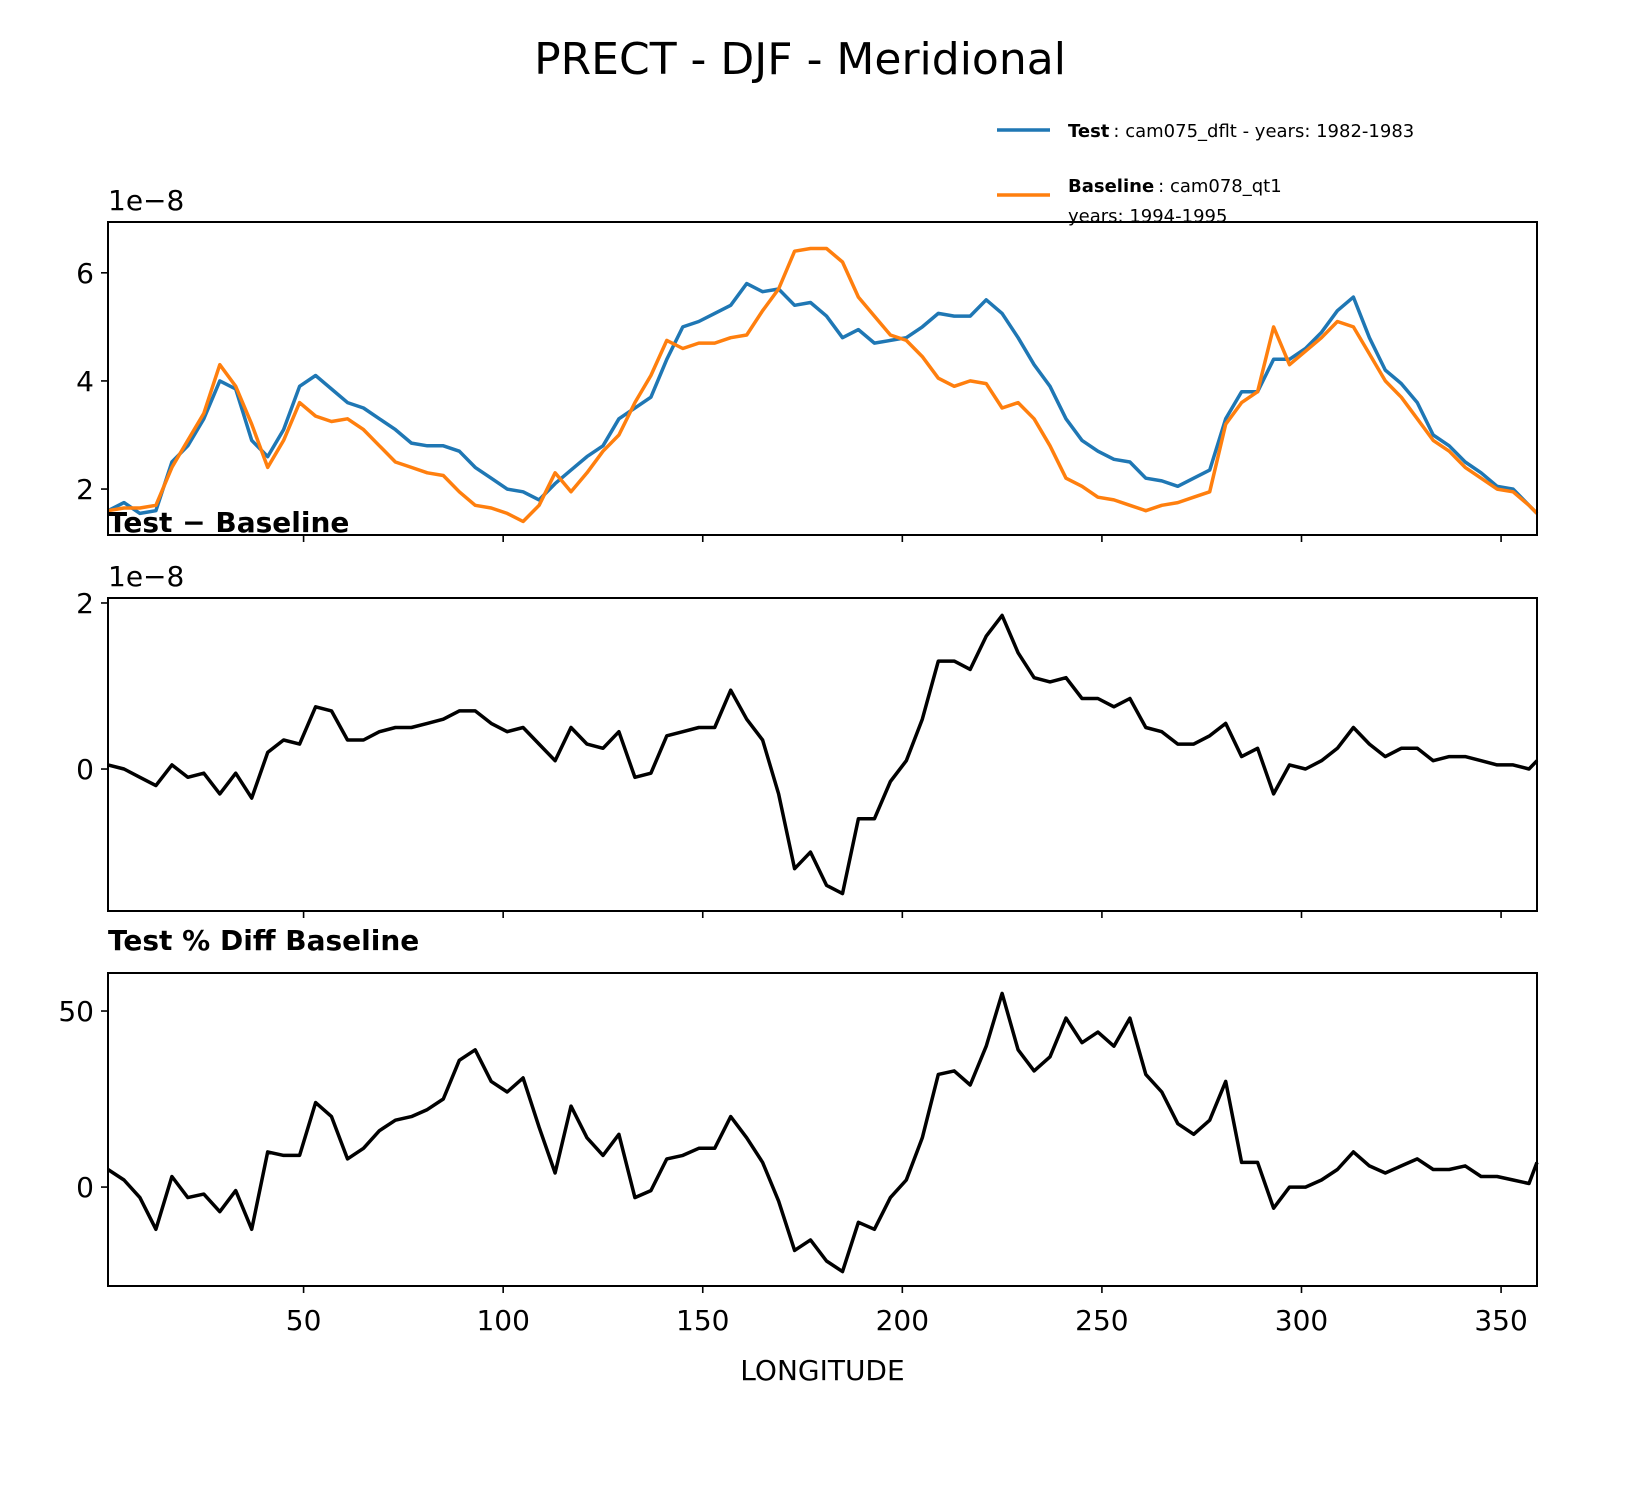  I want to click on x-tick-label: 350, so click(1500, 1320).